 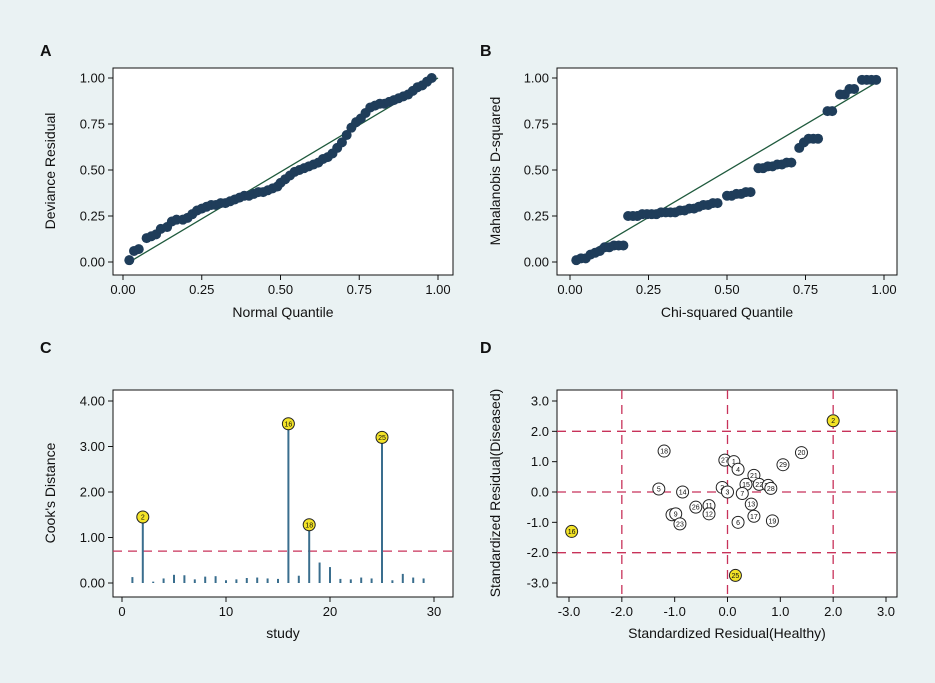 I want to click on residual-point-label: 28, so click(x=771, y=489).